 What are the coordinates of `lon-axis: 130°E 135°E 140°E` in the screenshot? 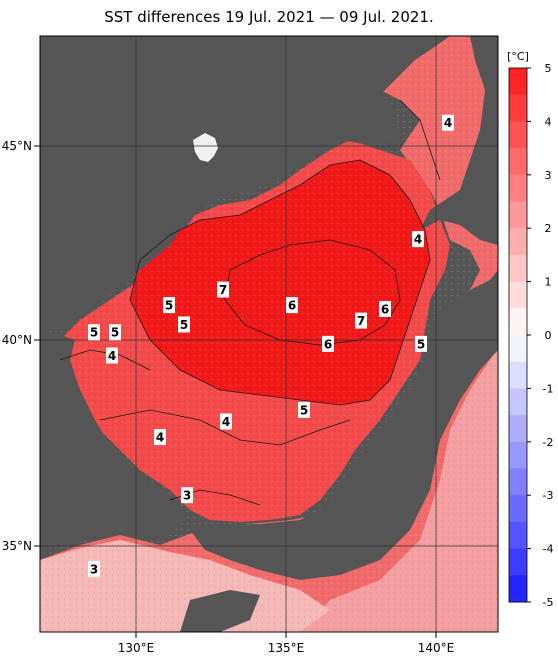 It's located at (286, 643).